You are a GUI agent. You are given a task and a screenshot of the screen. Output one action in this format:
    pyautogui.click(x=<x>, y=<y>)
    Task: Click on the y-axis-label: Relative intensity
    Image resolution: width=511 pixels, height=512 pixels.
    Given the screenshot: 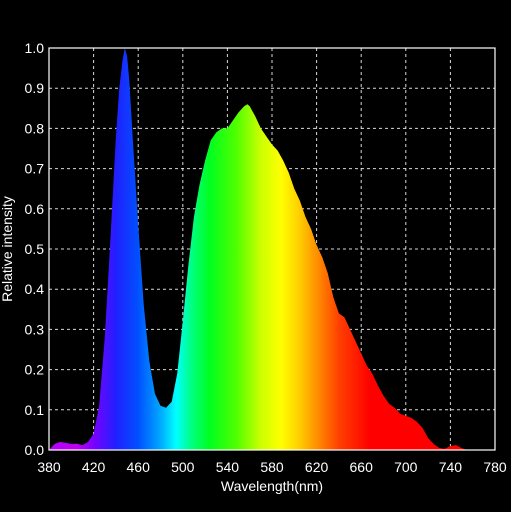 What is the action you would take?
    pyautogui.click(x=7, y=249)
    